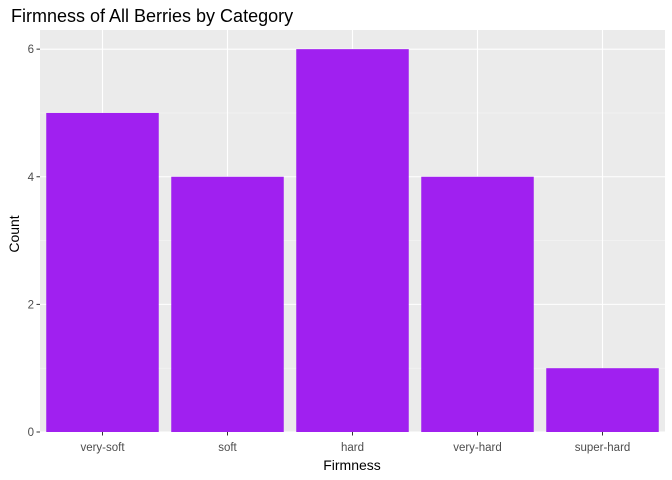  What do you see at coordinates (34, 241) in the screenshot?
I see `y-axis-ticks: 0 2 4 6` at bounding box center [34, 241].